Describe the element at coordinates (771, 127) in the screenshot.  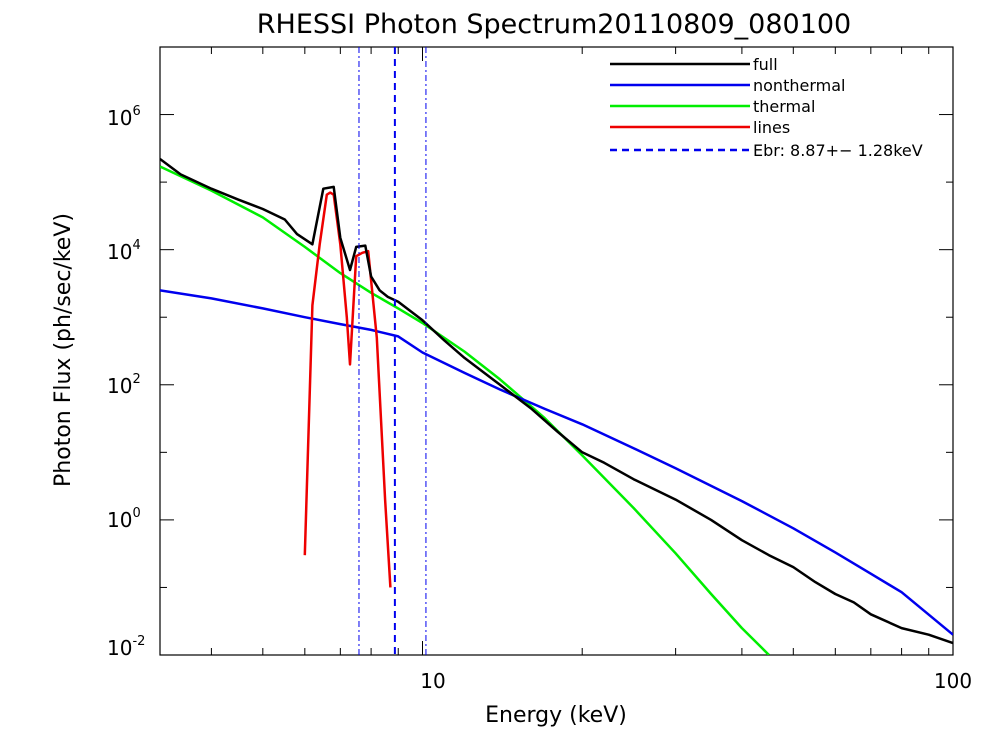
I see `legend-label-lines: lines` at that location.